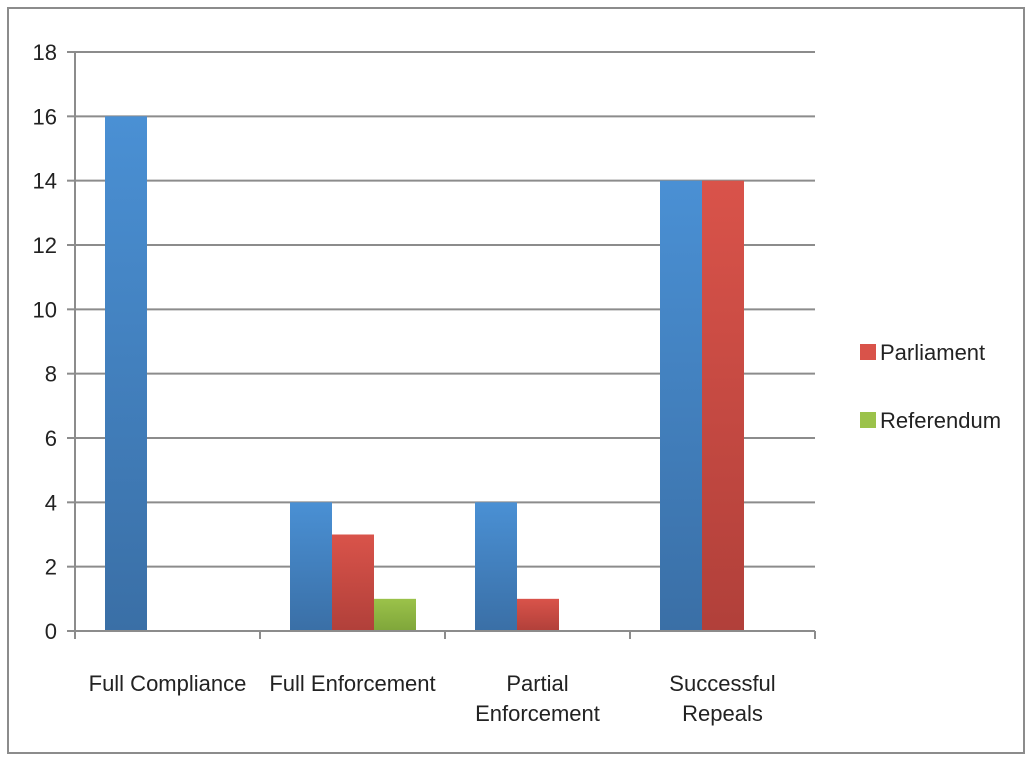  I want to click on y-tick-label: 2, so click(51, 567).